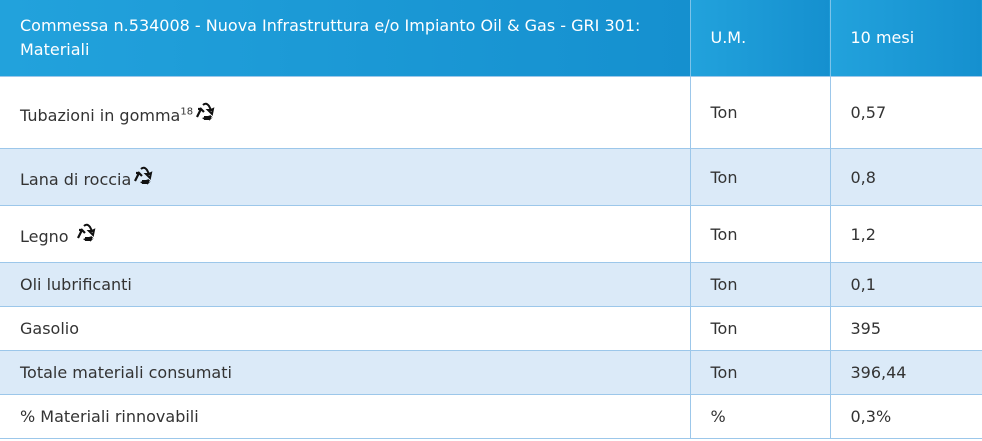  Describe the element at coordinates (100, 115) in the screenshot. I see `material: Tubazioni in gomma` at that location.